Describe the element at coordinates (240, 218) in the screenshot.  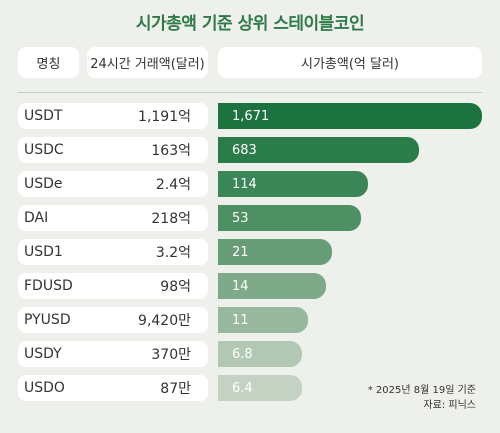
I see `market-cap-label: 53` at that location.